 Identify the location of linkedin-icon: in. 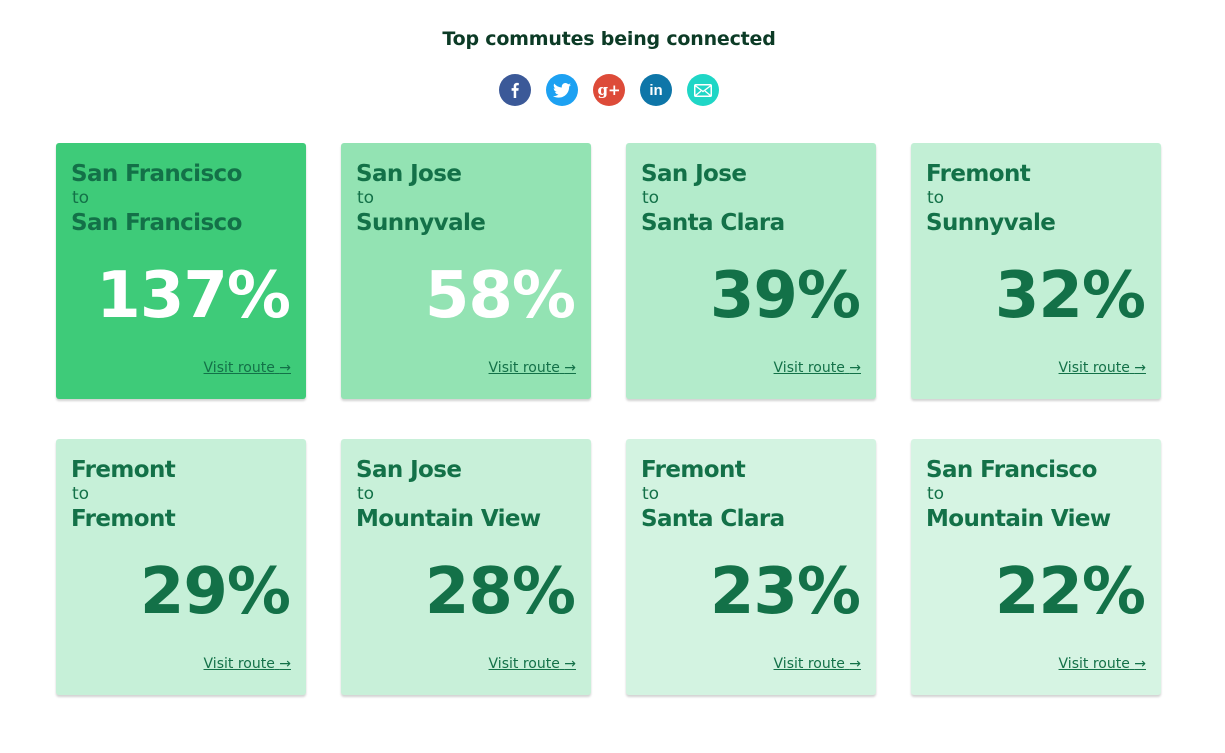
(656, 90).